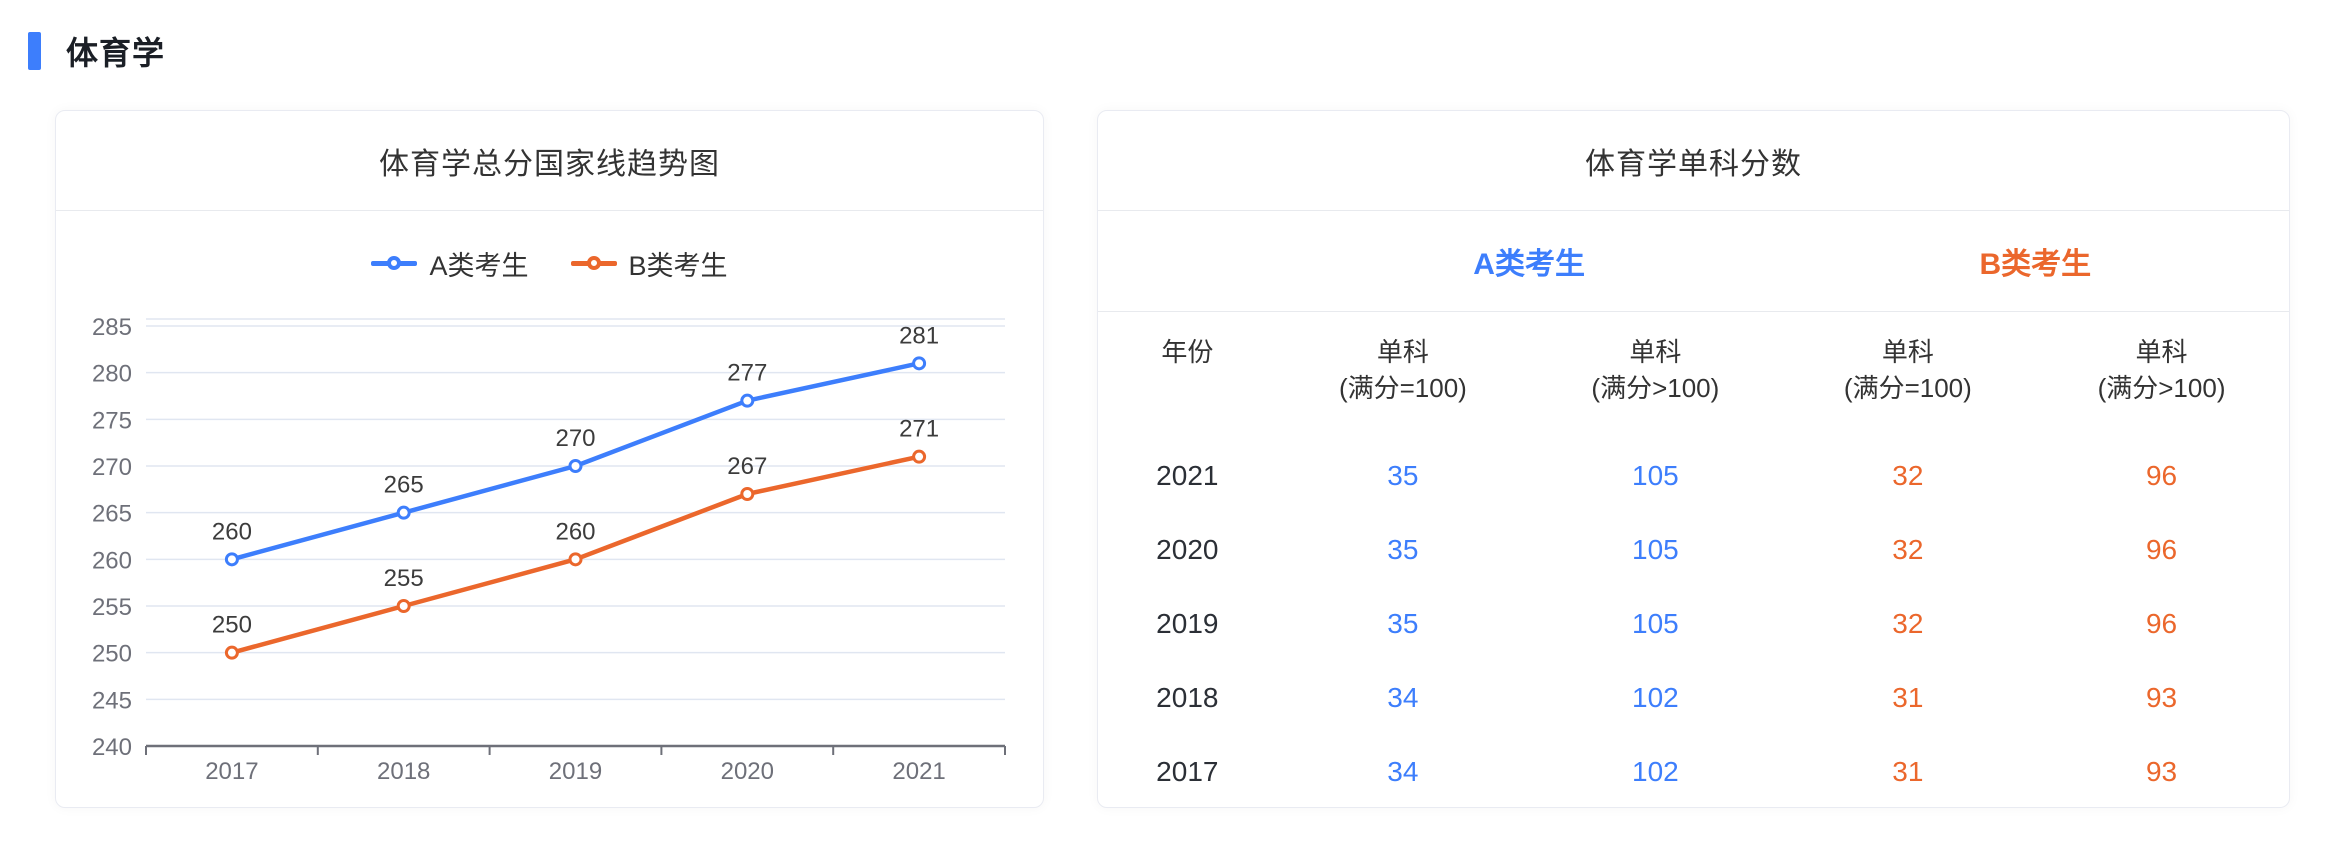  Describe the element at coordinates (1693, 624) in the screenshot. I see `table-row: 2019 35 105 32 96` at that location.